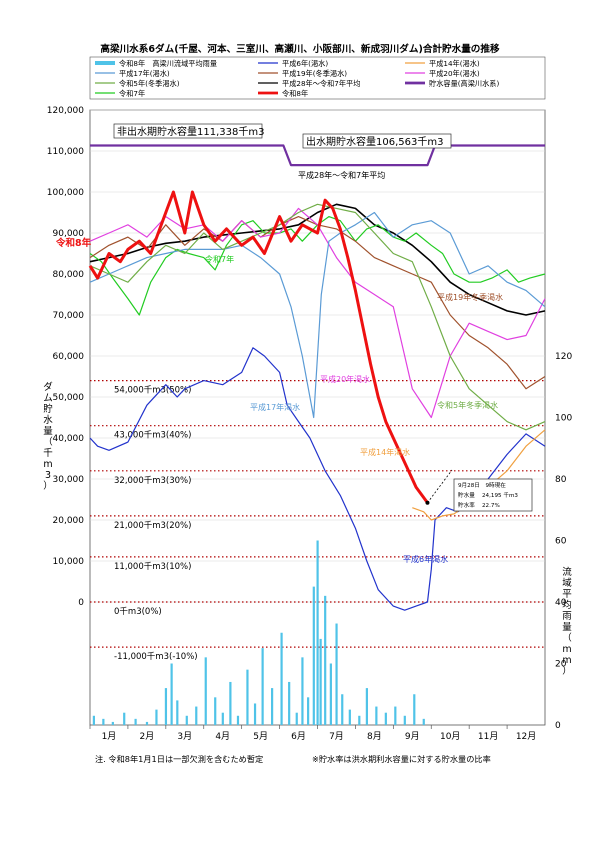  Describe the element at coordinates (563, 419) in the screenshot. I see `y-right-tick: 100` at that location.